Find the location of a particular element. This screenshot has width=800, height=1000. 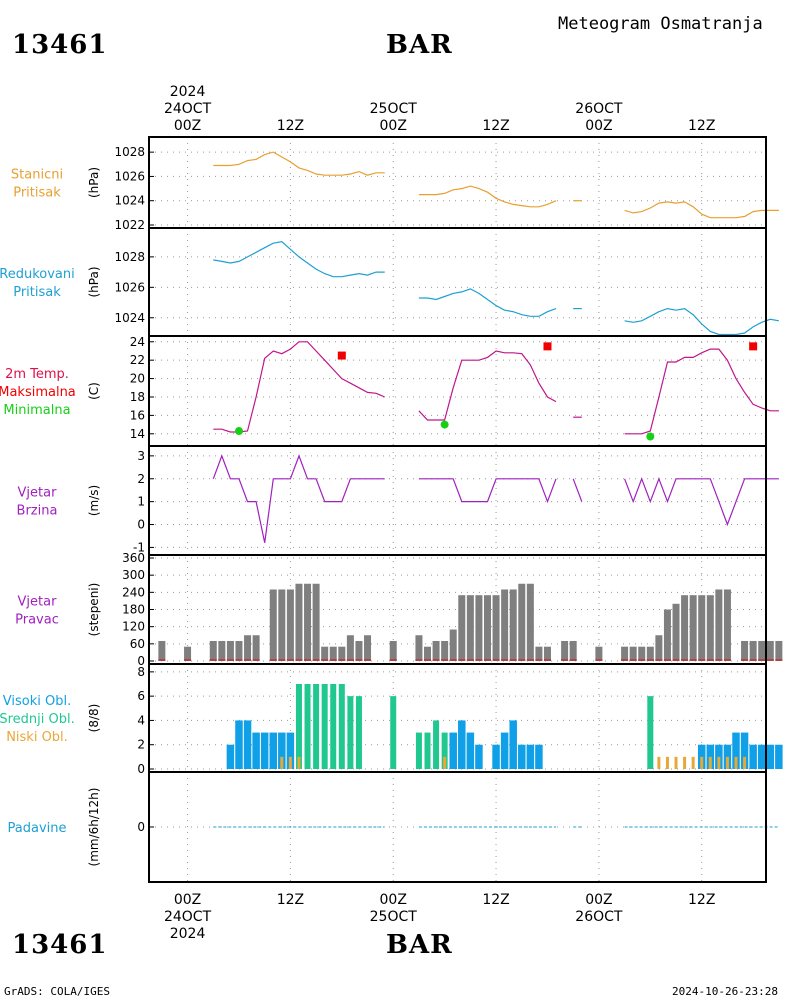

panel-label: Redukovani is located at coordinates (37, 274).